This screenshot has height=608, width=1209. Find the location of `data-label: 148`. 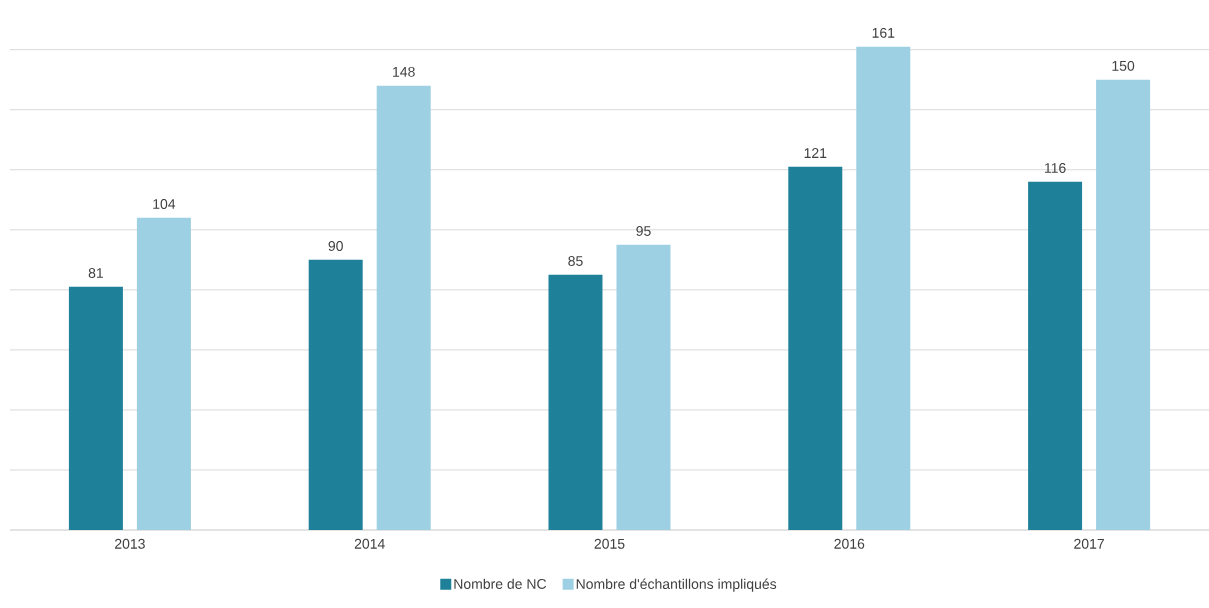

data-label: 148 is located at coordinates (404, 71).